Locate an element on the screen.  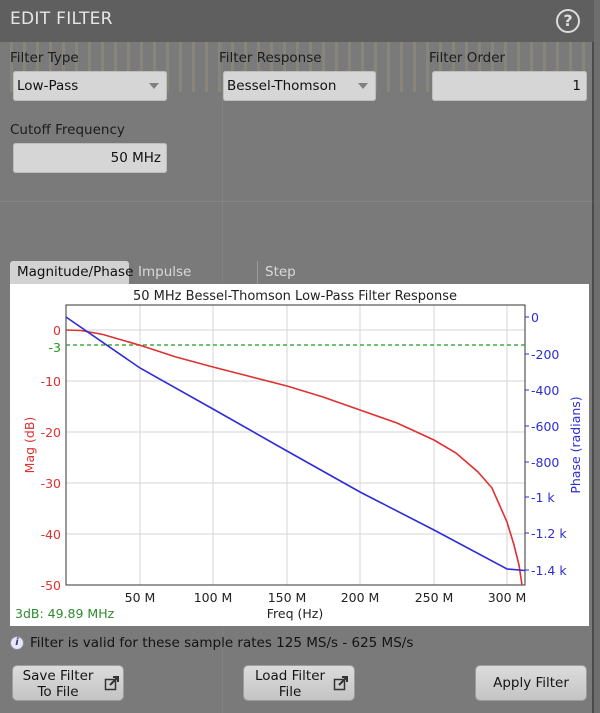
filter-type-value: Low-Pass is located at coordinates (48, 86).